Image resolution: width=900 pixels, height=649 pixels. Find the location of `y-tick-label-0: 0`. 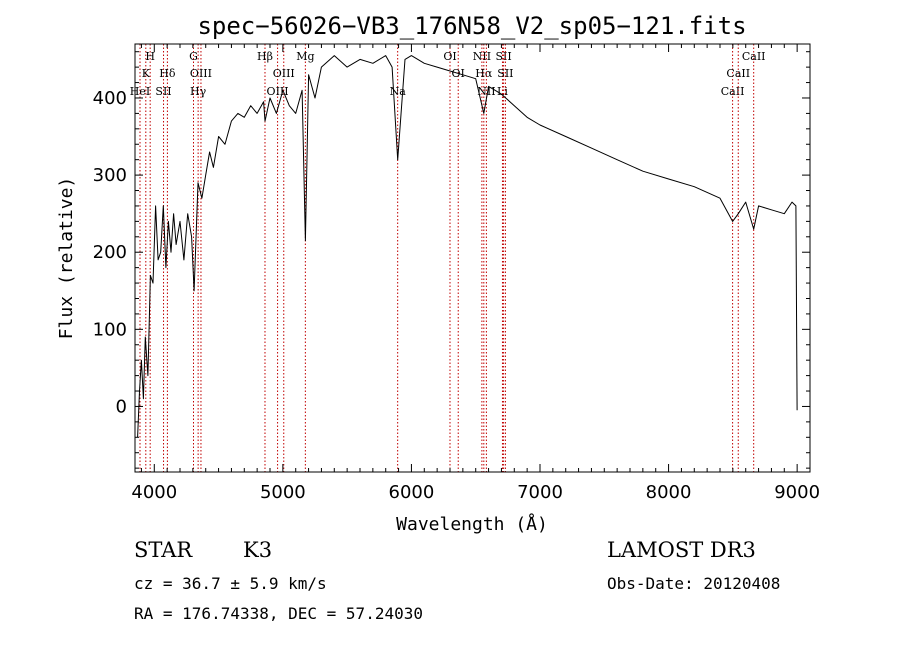

y-tick-label-0: 0 is located at coordinates (121, 406).